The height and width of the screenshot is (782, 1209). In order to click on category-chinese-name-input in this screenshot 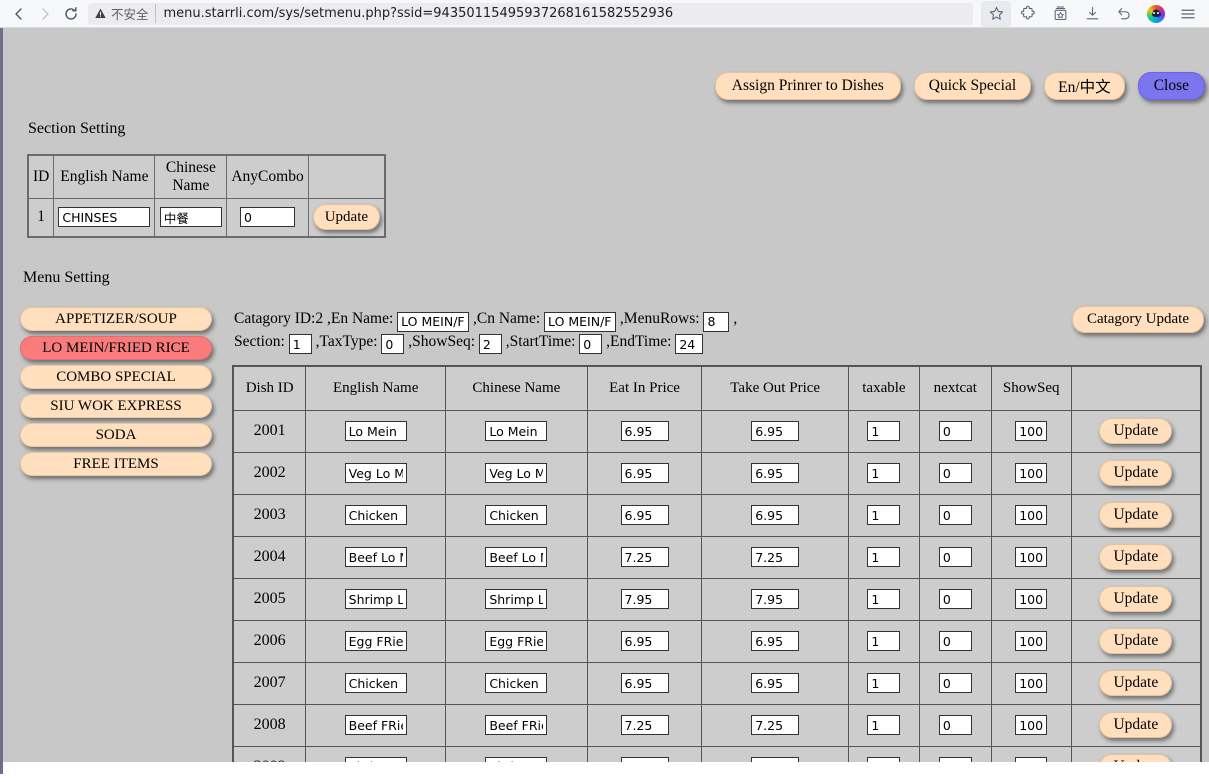, I will do `click(580, 321)`.